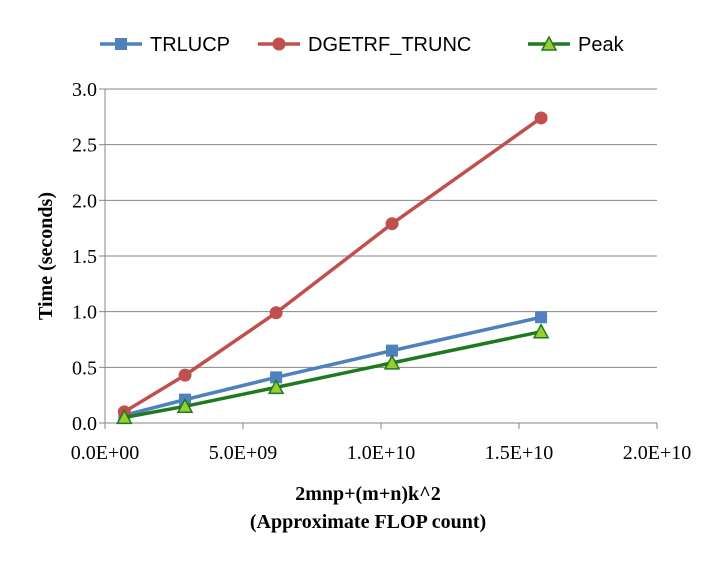 The height and width of the screenshot is (564, 728). Describe the element at coordinates (381, 453) in the screenshot. I see `x-tick-label: 1.0E+10` at that location.